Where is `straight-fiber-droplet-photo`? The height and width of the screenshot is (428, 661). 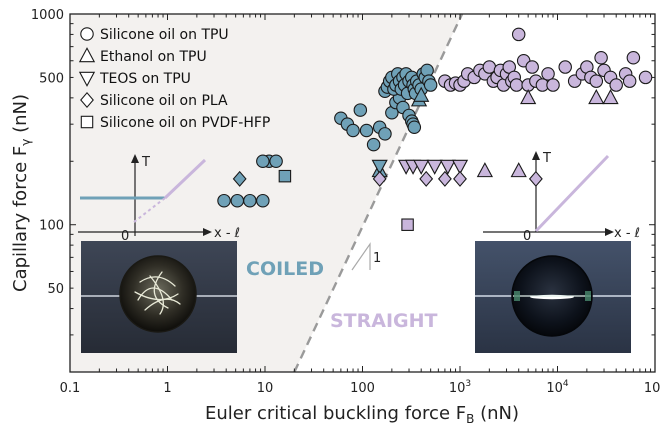 straight-fiber-droplet-photo is located at coordinates (553, 297).